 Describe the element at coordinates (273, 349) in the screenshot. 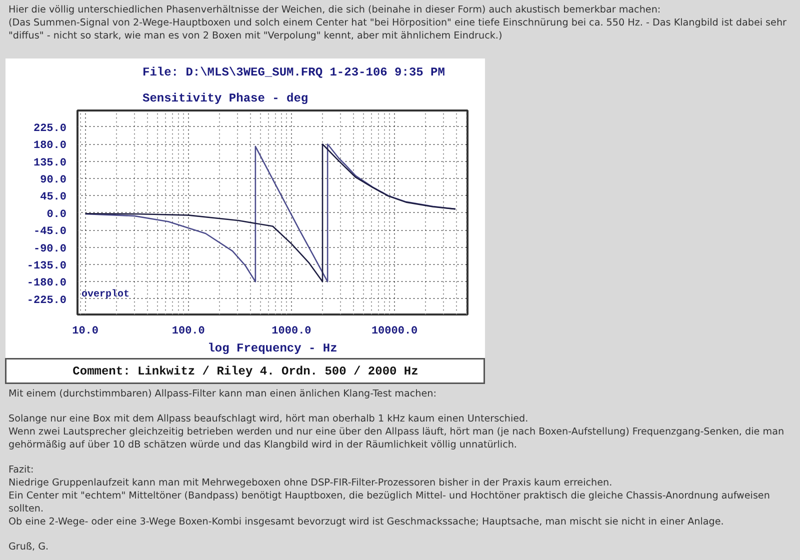

I see `x-axis-title: log Frequency - Hz` at that location.